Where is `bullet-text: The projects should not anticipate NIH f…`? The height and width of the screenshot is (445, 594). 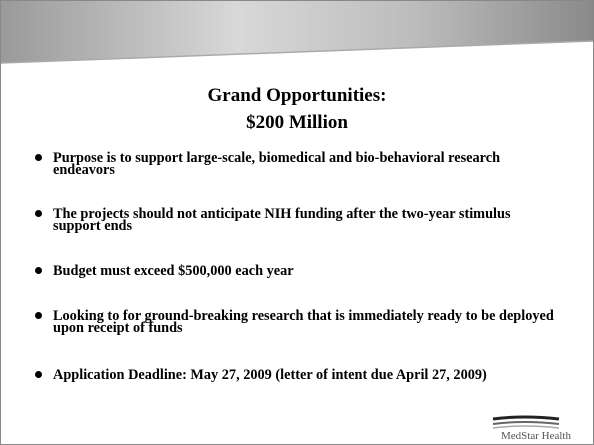
bullet-text: The projects should not anticipate NIH f… is located at coordinates (282, 220).